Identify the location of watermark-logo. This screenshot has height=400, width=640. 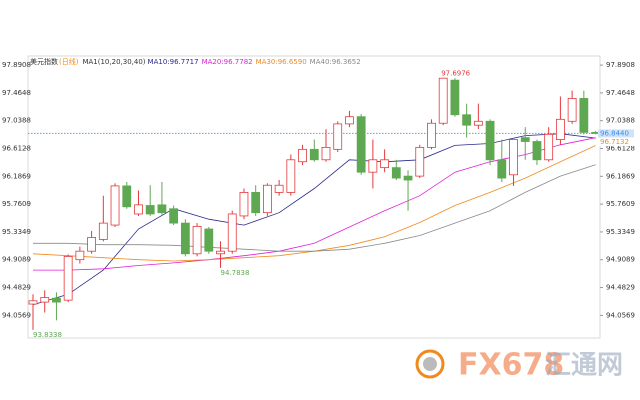
(430, 364).